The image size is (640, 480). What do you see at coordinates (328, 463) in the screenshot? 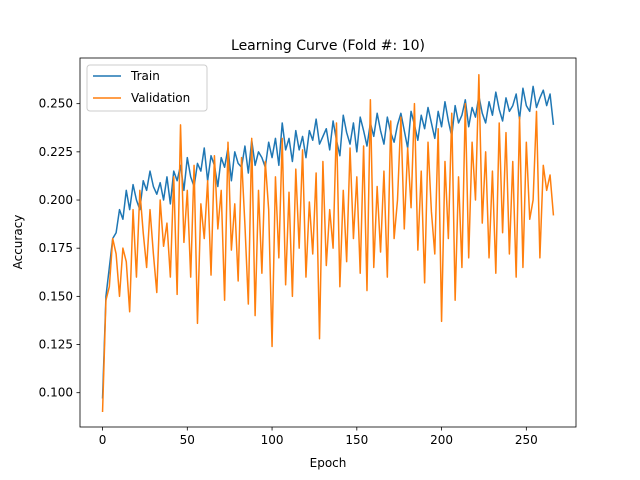
I see `x-axis-label: Epoch` at bounding box center [328, 463].